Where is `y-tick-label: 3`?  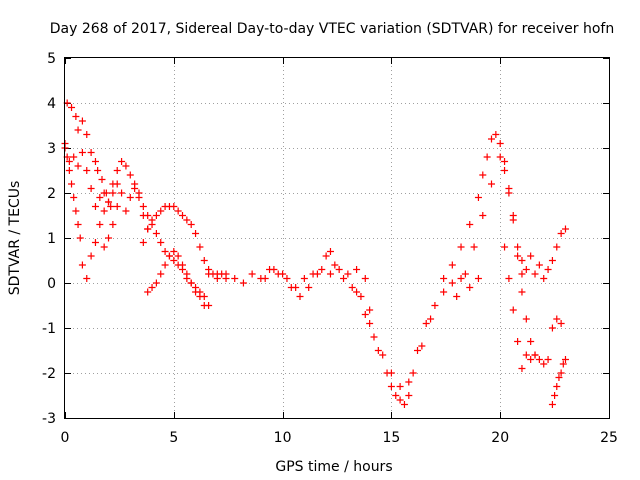
y-tick-label: 3 is located at coordinates (51, 149).